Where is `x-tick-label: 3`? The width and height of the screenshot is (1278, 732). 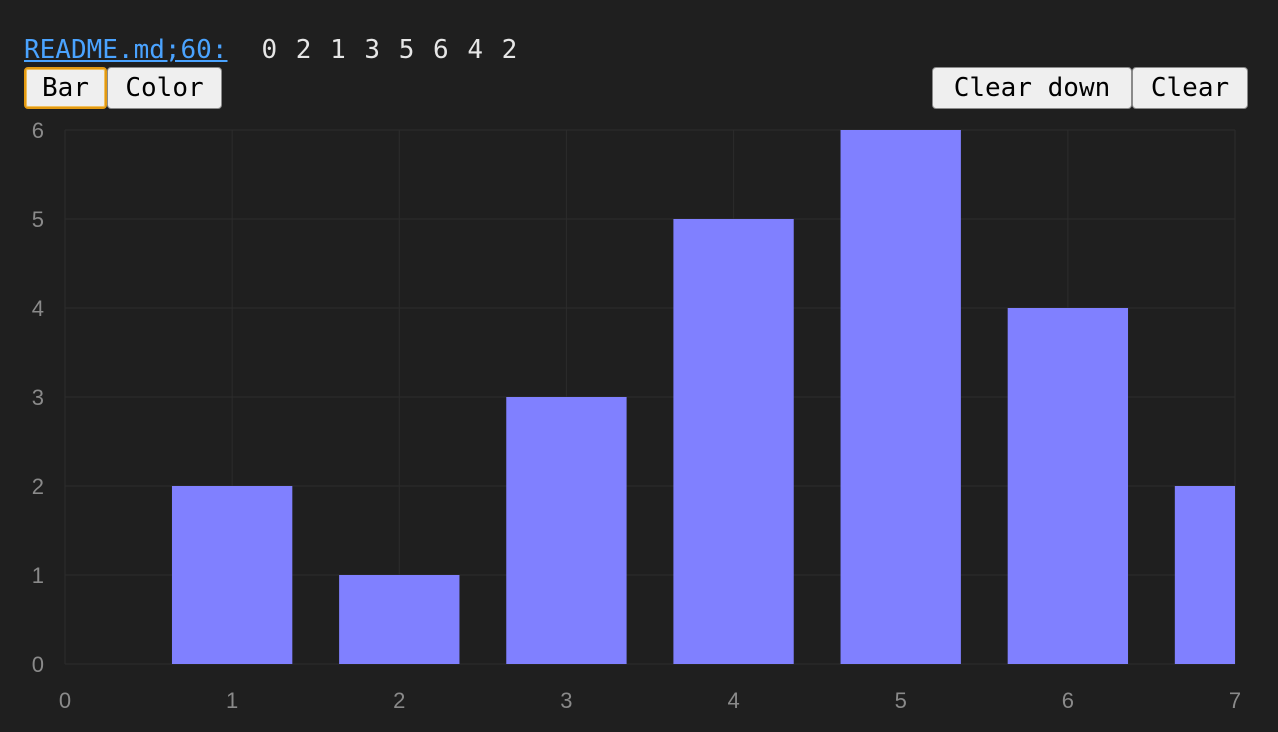 x-tick-label: 3 is located at coordinates (566, 700).